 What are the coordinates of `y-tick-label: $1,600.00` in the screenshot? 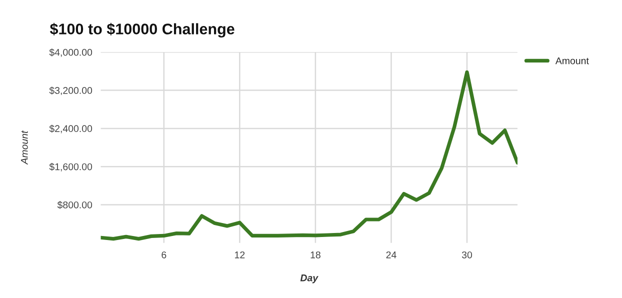 It's located at (70, 167).